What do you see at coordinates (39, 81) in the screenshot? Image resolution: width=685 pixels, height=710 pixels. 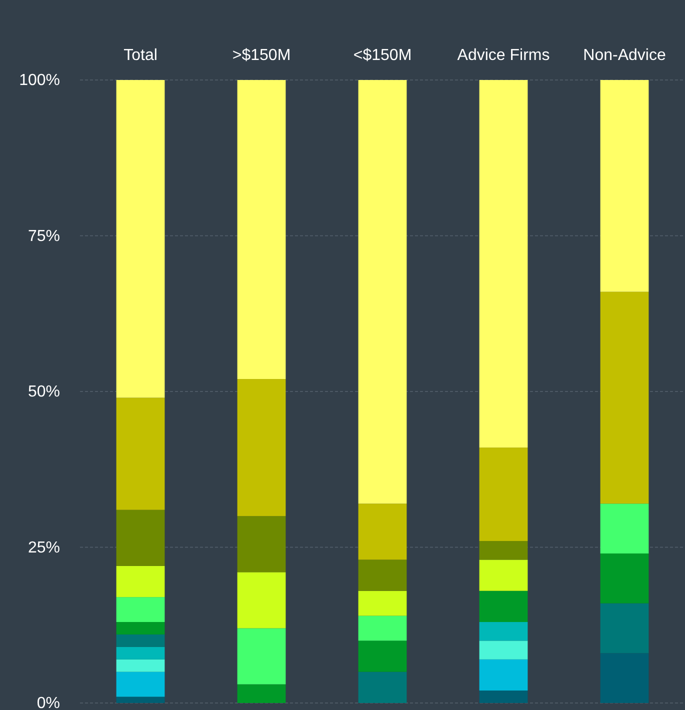 I see `y-tick-label: 100%` at bounding box center [39, 81].